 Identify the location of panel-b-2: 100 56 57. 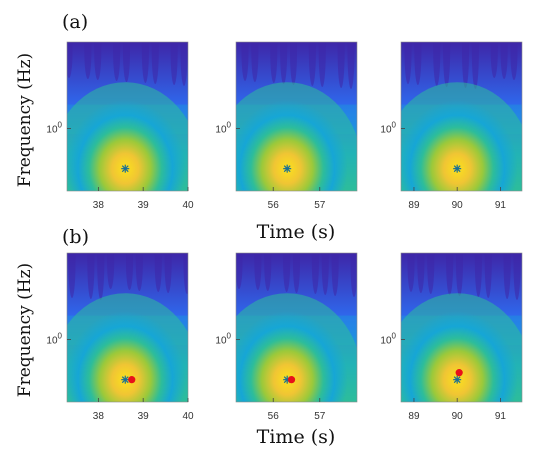
(286, 337).